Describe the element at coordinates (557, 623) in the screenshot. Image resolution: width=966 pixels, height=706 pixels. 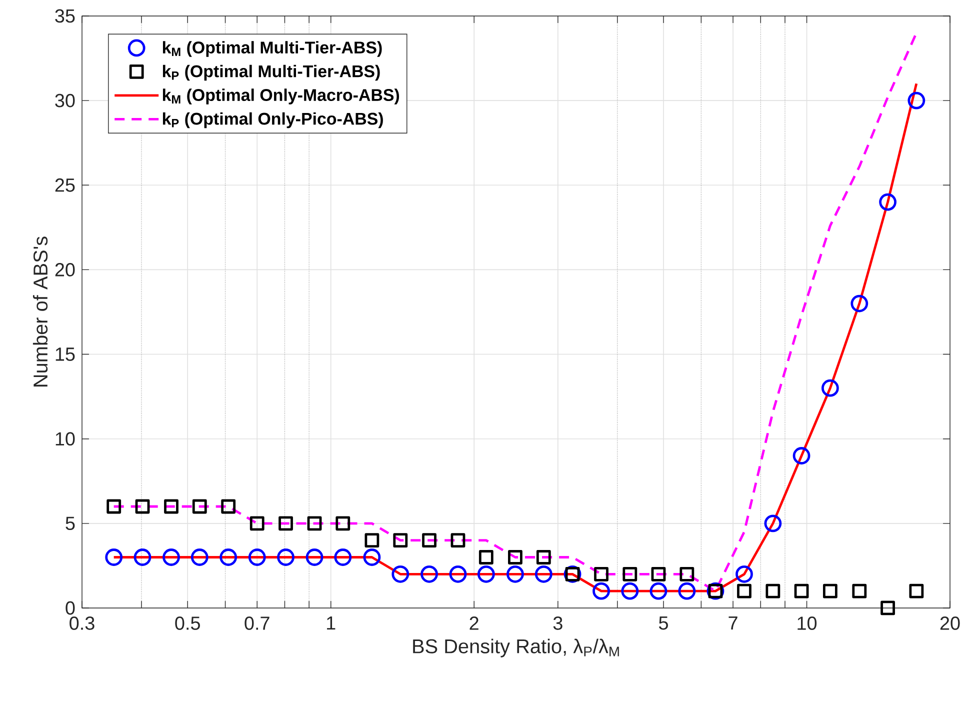
I see `x-tick-label: 3` at that location.